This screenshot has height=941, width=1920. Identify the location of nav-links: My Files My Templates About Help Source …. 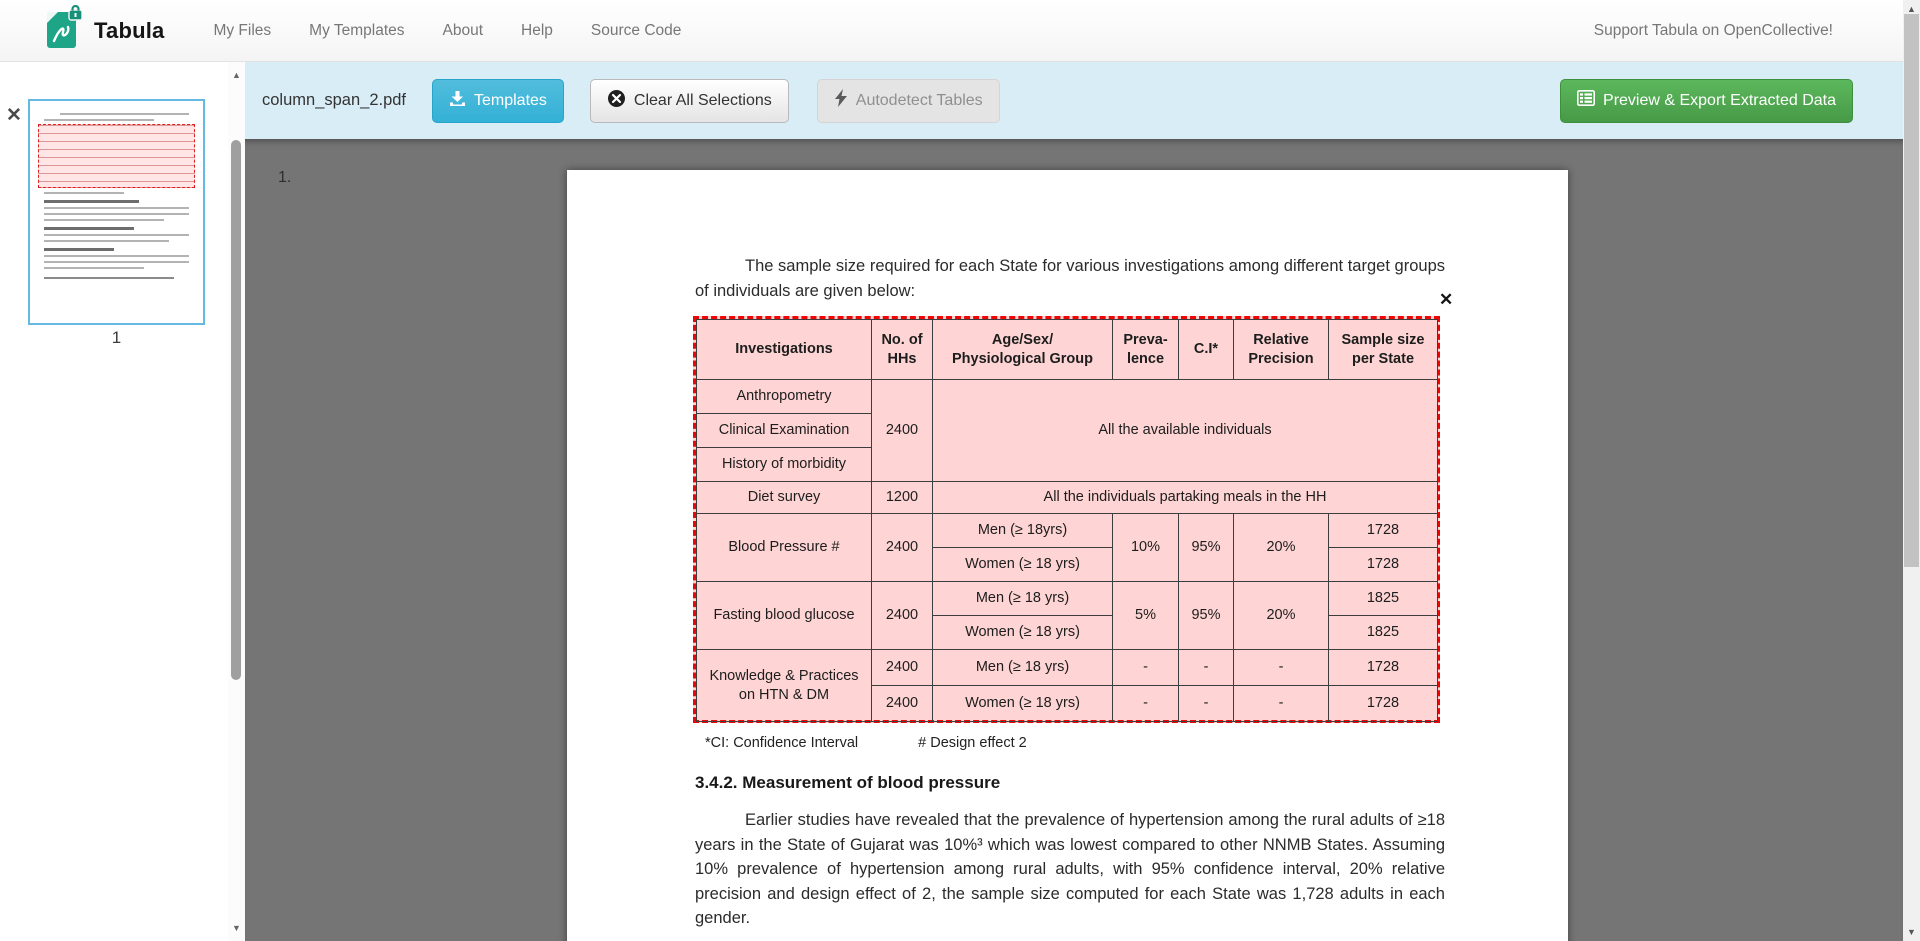
(447, 31).